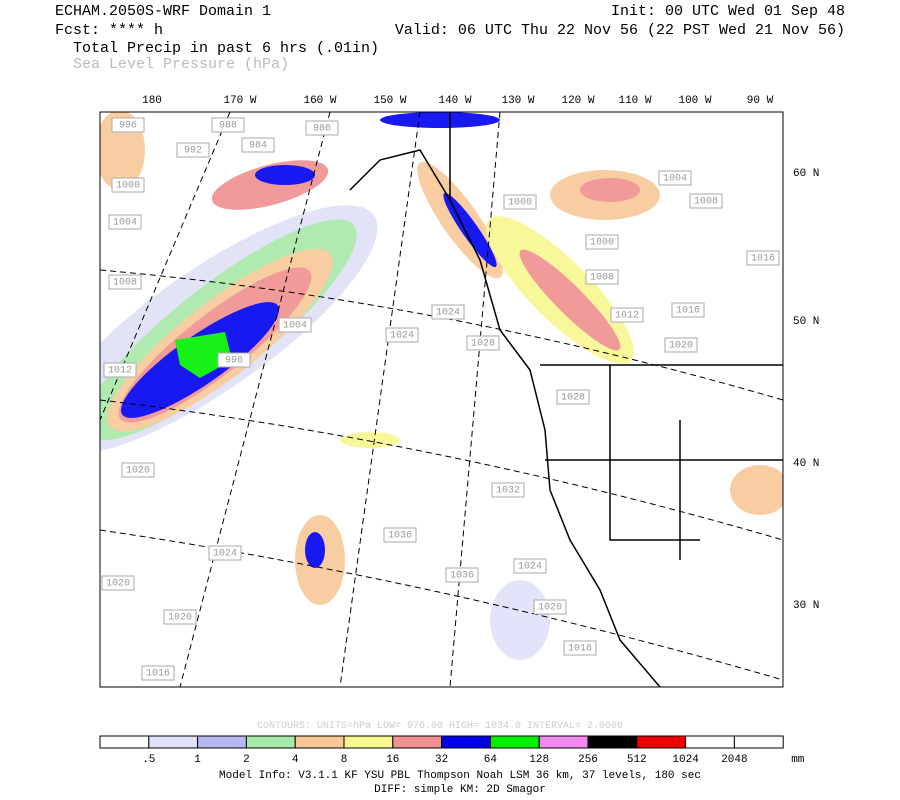 Image resolution: width=900 pixels, height=800 pixels. I want to click on field-precip: Total Precip in past 6 hrs (.01in), so click(226, 48).